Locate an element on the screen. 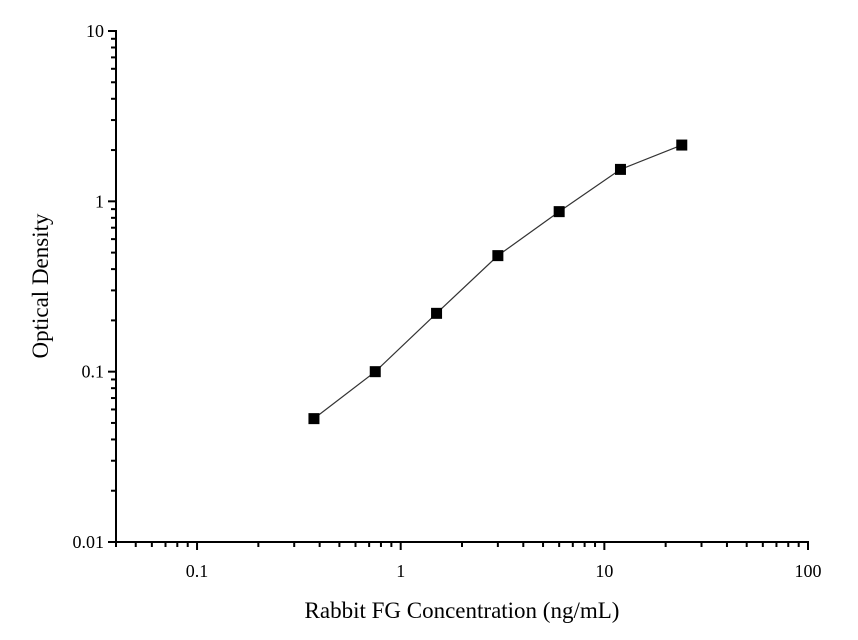  y-tick-label: 10 is located at coordinates (95, 31).